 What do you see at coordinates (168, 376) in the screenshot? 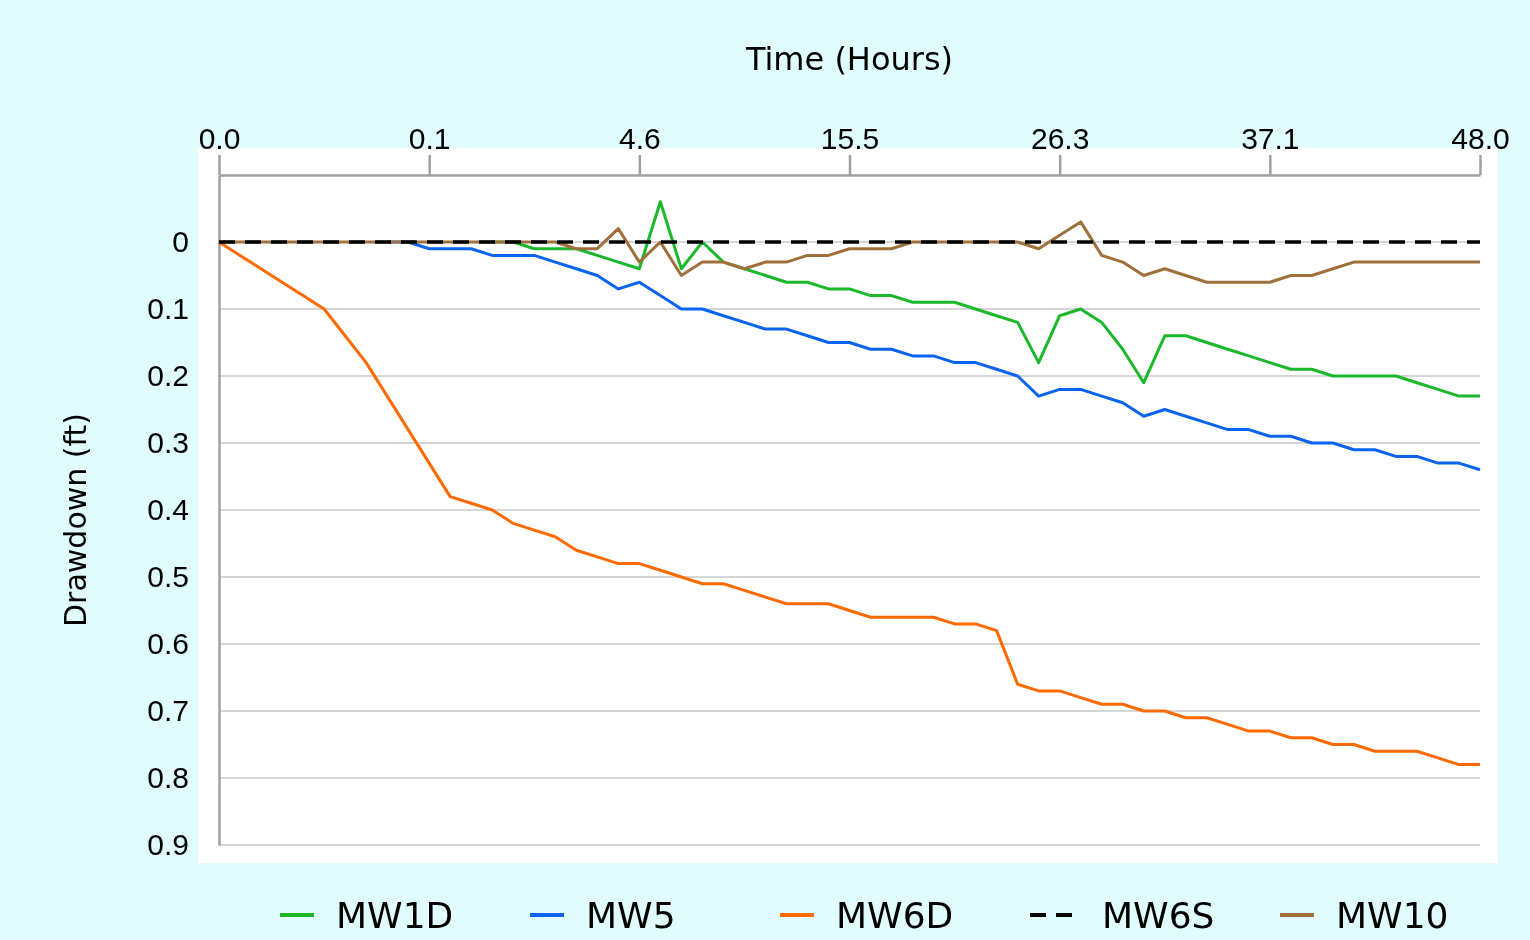
I see `y-tick-label: 0.2` at bounding box center [168, 376].